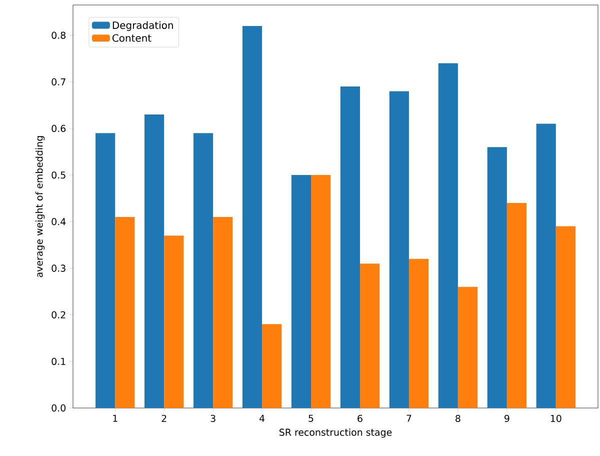 The height and width of the screenshot is (456, 600). I want to click on x-tick-label: 9, so click(507, 418).